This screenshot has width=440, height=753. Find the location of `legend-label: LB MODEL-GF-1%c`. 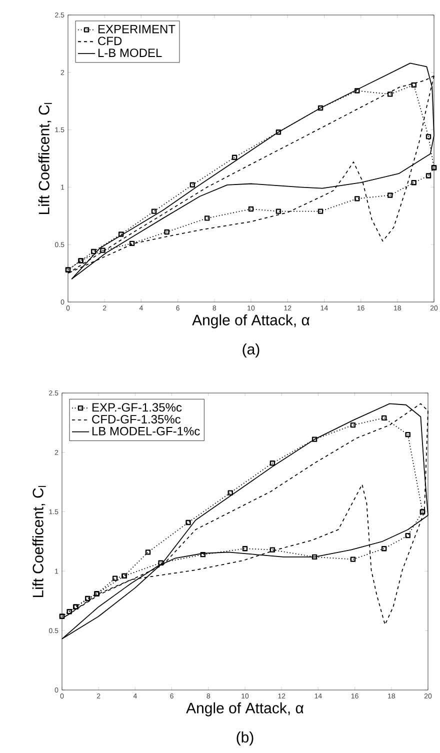

legend-label: LB MODEL-GF-1%c is located at coordinates (146, 431).